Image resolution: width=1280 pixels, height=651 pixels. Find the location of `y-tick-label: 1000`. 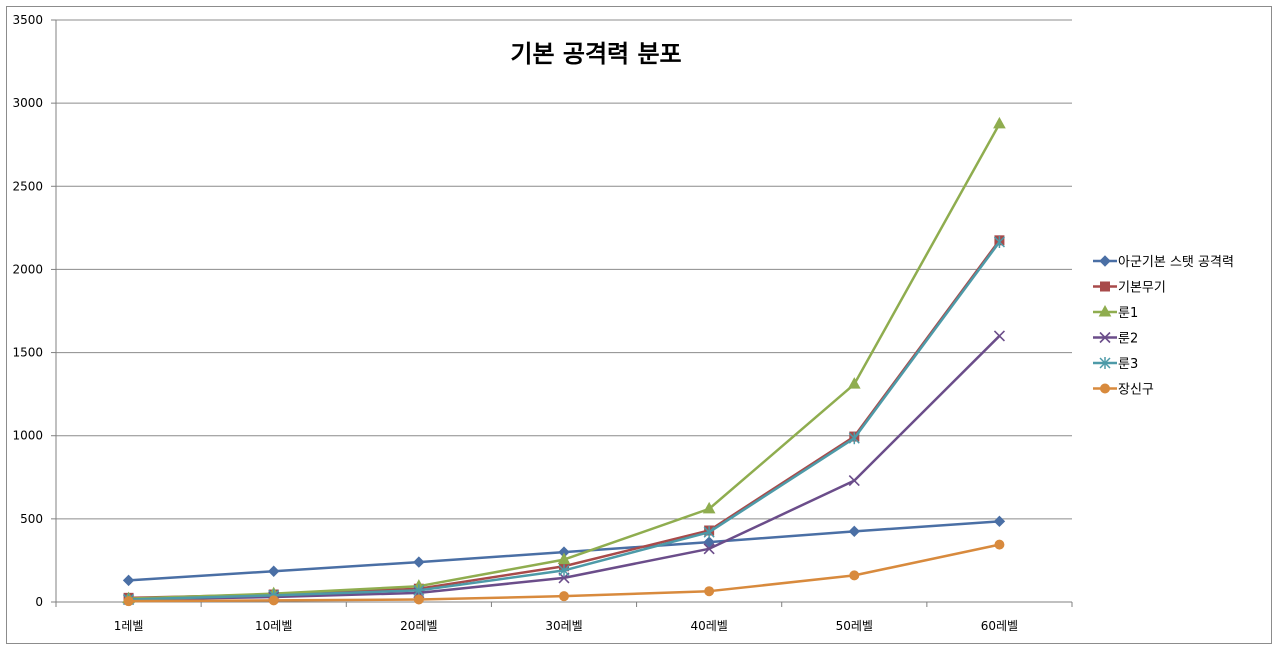

y-tick-label: 1000 is located at coordinates (27, 436).